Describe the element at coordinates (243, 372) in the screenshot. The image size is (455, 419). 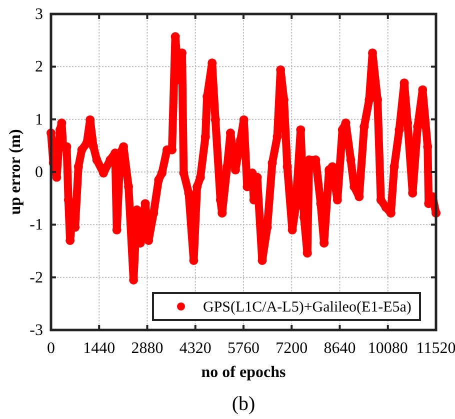
I see `x-axis-title: no of epochs` at that location.